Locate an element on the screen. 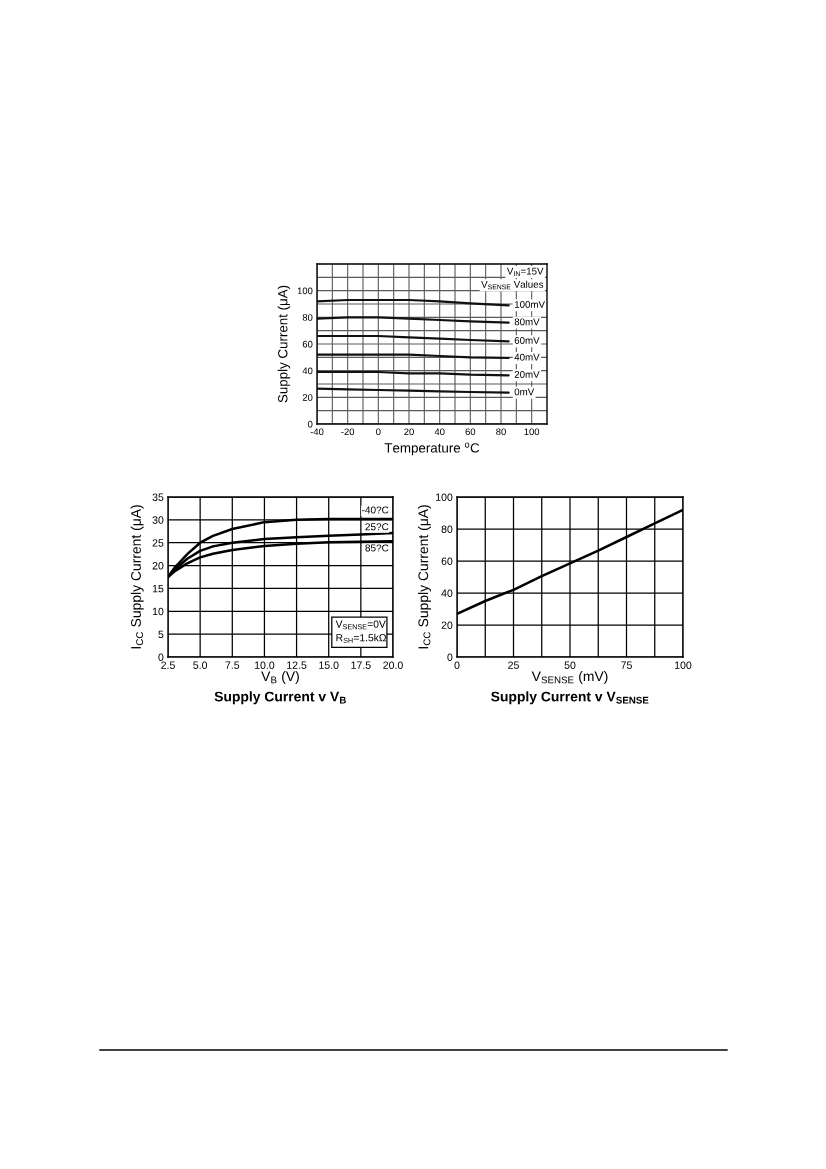 This screenshot has height=1169, width=826. x-tick-label: 7.5 is located at coordinates (232, 665).